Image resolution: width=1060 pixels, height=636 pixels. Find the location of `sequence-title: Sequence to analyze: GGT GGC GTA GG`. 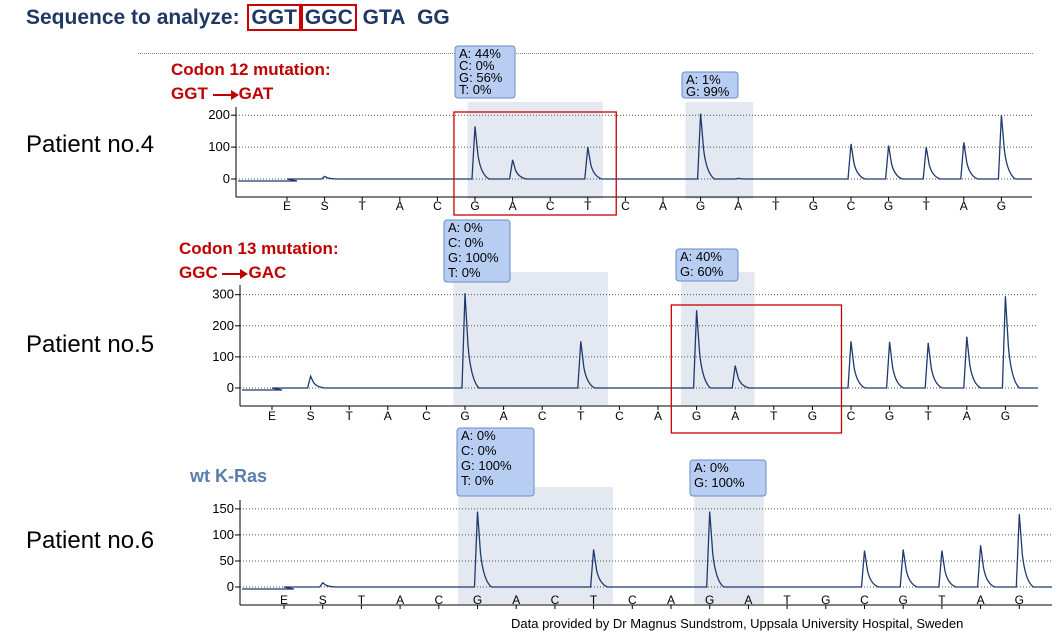

sequence-title: Sequence to analyze: GGT GGC GTA GG is located at coordinates (238, 17).